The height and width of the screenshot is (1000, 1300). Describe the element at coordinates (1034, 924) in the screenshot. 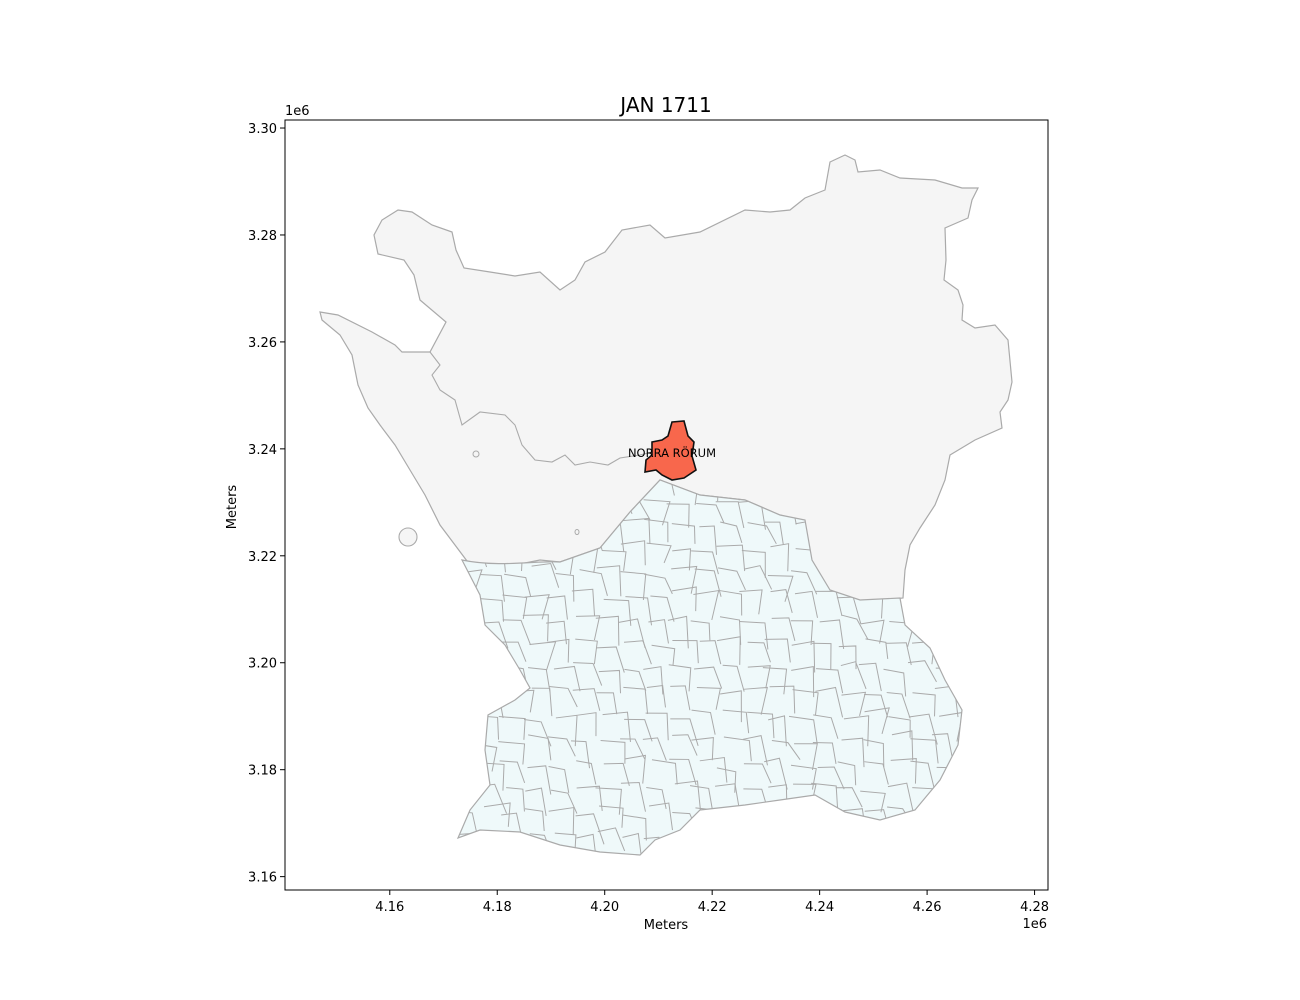

I see `x-offset-label: 1e6` at that location.